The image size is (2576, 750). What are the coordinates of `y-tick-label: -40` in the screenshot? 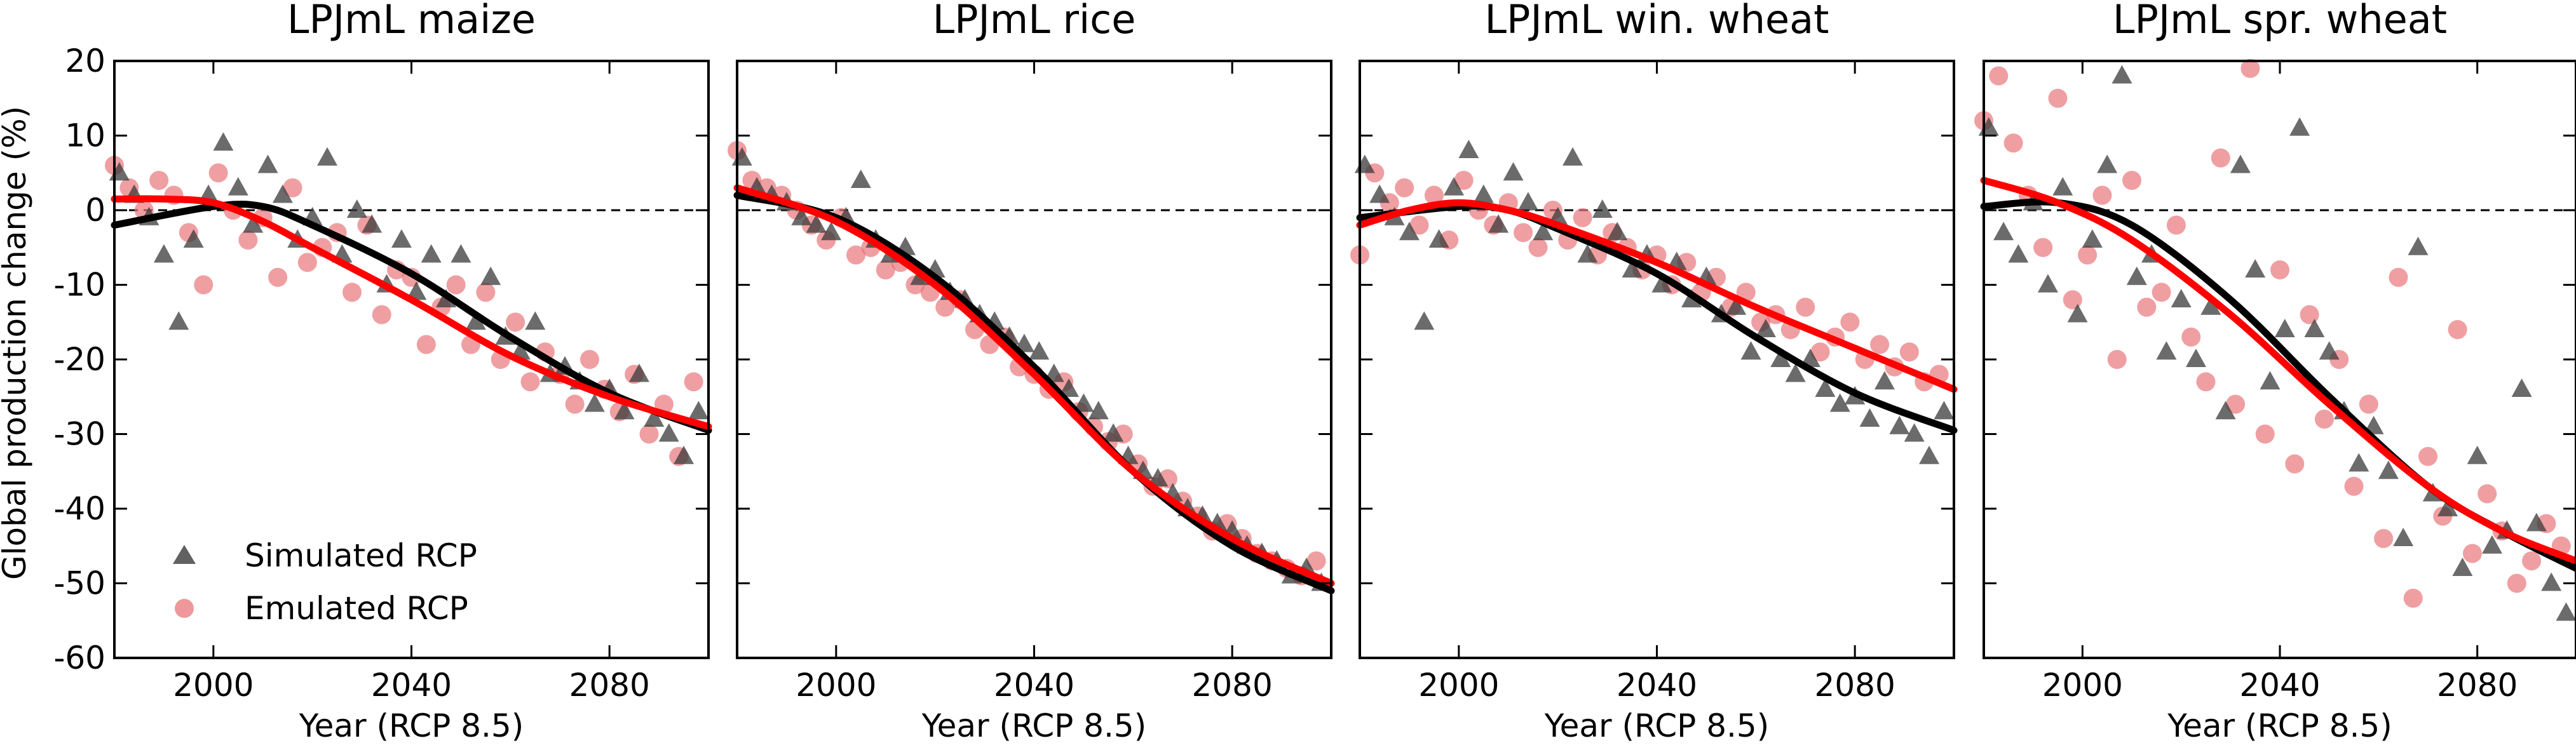 It's located at (79, 508).